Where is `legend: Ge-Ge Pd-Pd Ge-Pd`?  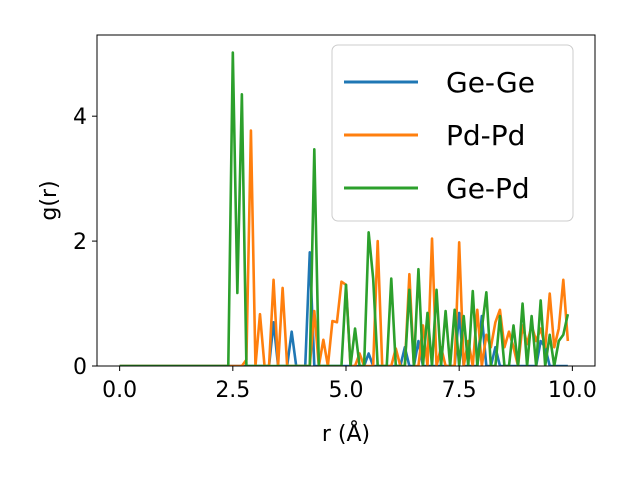 legend: Ge-Ge Pd-Pd Ge-Pd is located at coordinates (452, 133).